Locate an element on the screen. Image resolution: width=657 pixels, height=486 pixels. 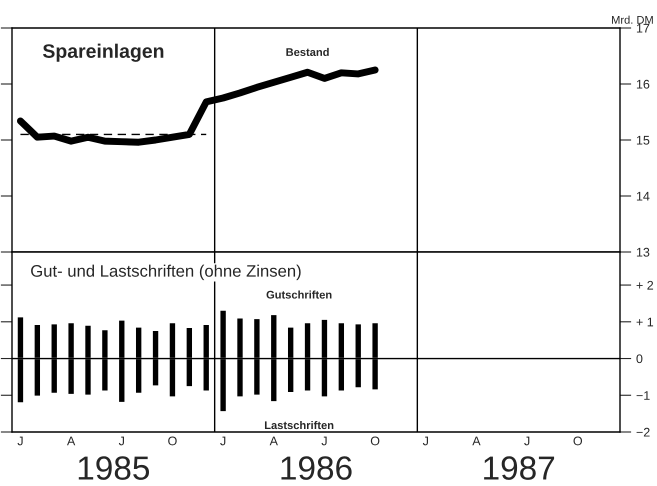
y-tick-label: 16 is located at coordinates (643, 84).